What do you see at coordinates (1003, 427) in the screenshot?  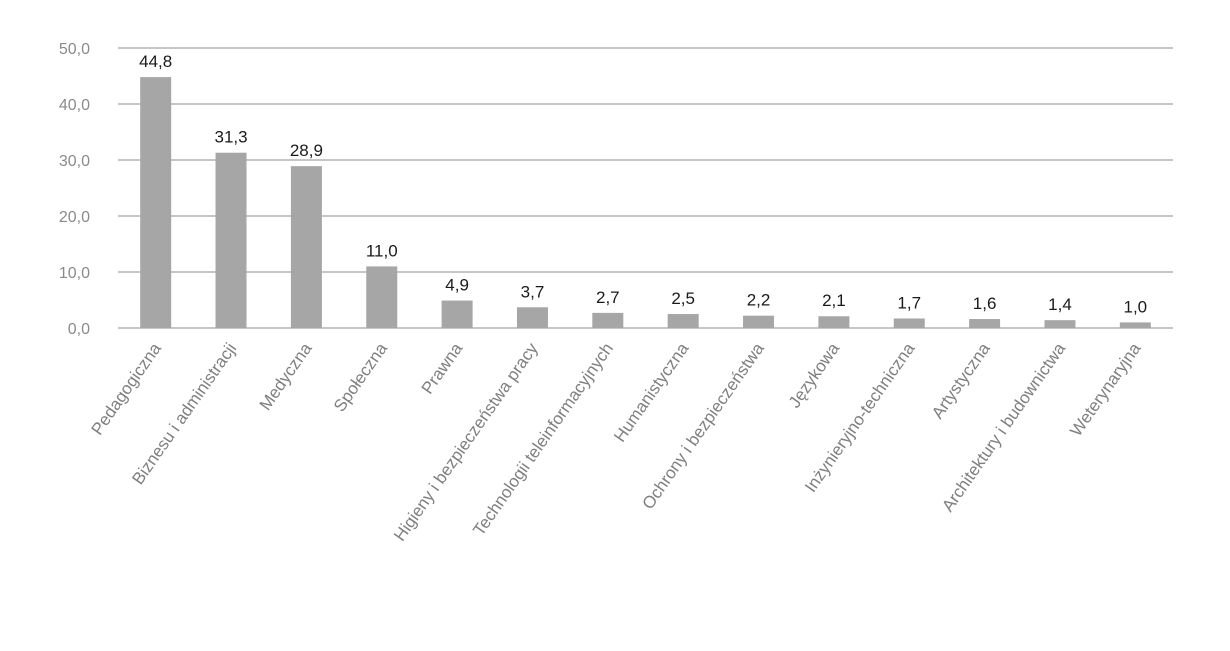 I see `category-label: Architektury i budownictwa` at bounding box center [1003, 427].